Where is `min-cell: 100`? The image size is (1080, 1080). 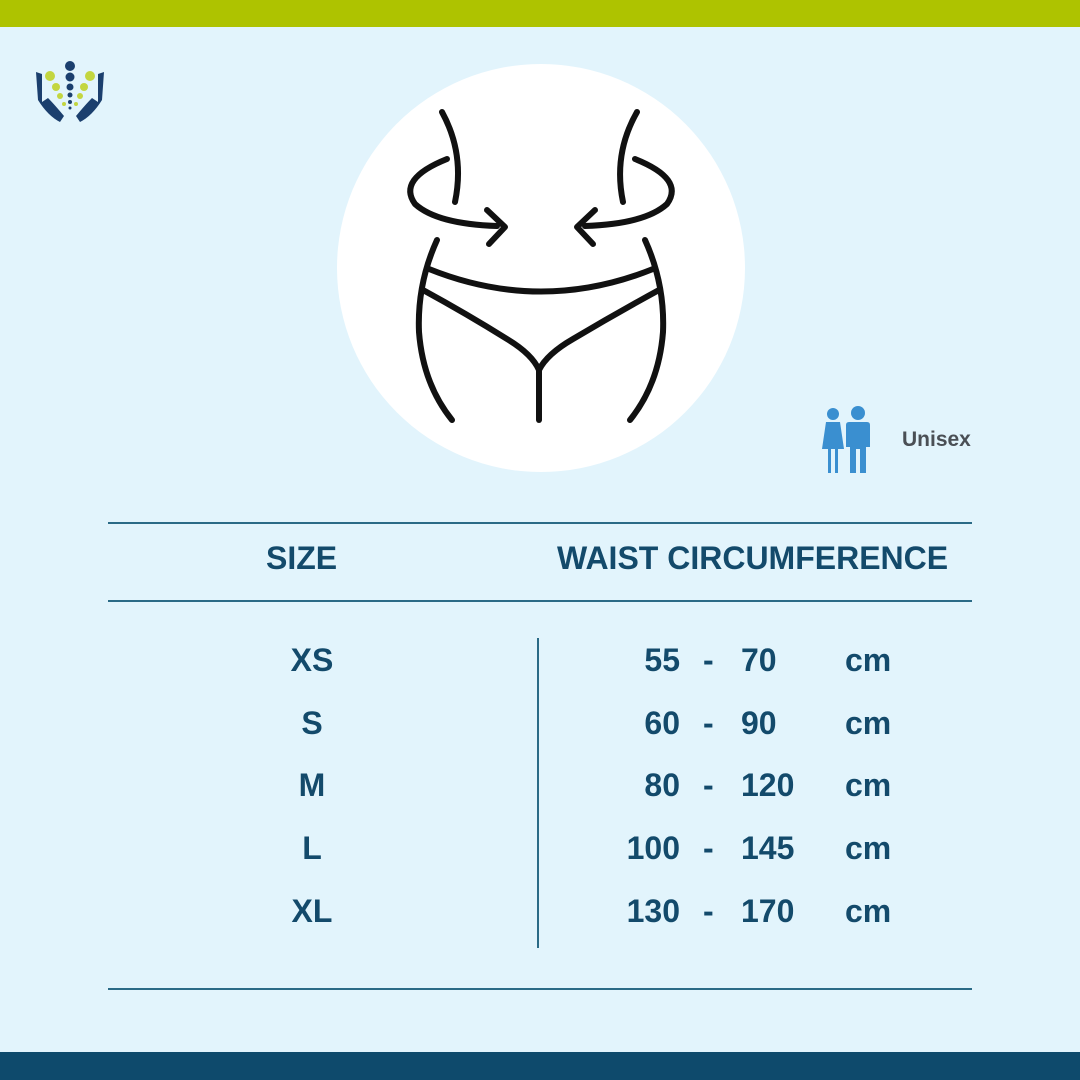 min-cell: 100 is located at coordinates (653, 848).